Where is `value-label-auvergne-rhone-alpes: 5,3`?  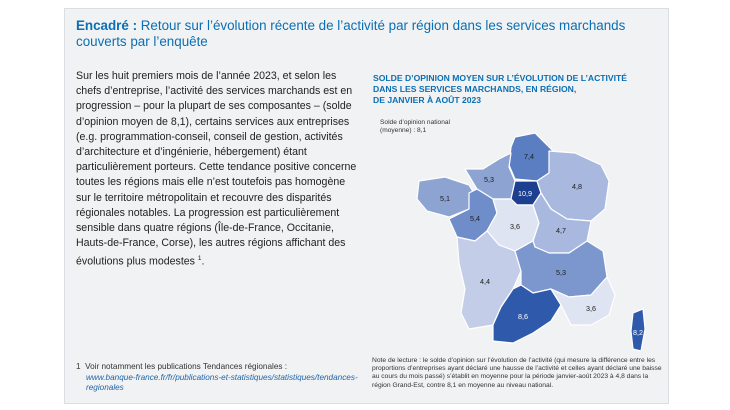
value-label-auvergne-rhone-alpes: 5,3 is located at coordinates (561, 272).